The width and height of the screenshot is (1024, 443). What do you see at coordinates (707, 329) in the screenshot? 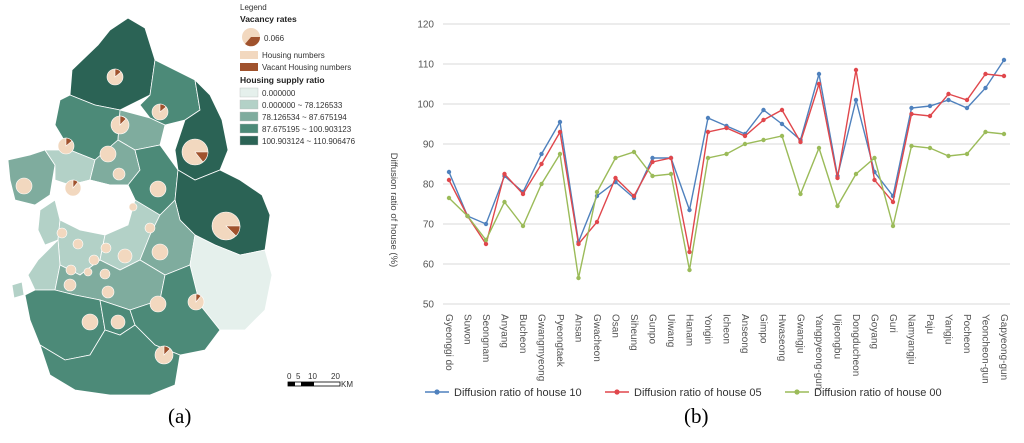
I see `x-tick-label: Yongin` at bounding box center [707, 329].